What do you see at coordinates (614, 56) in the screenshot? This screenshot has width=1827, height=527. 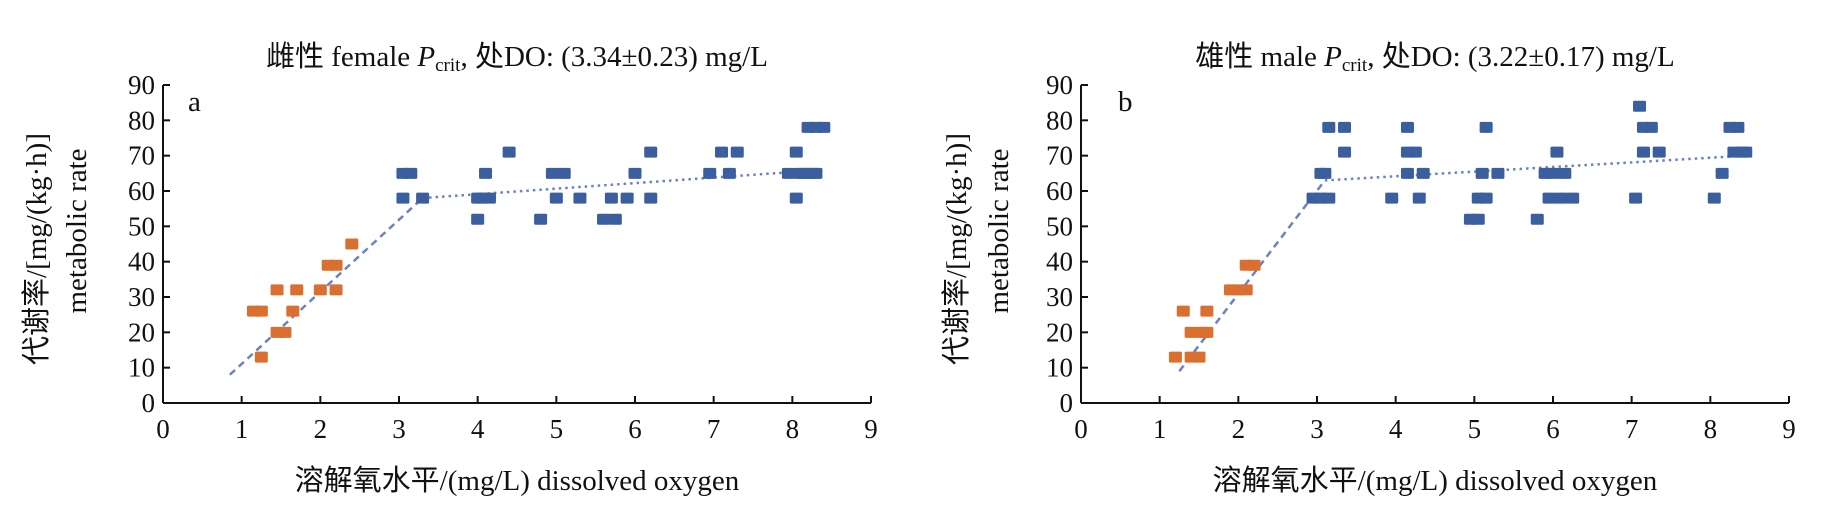 I see `panel-a-title-text-end: , 处DO: (3.34±0.23) mg/L` at bounding box center [614, 56].